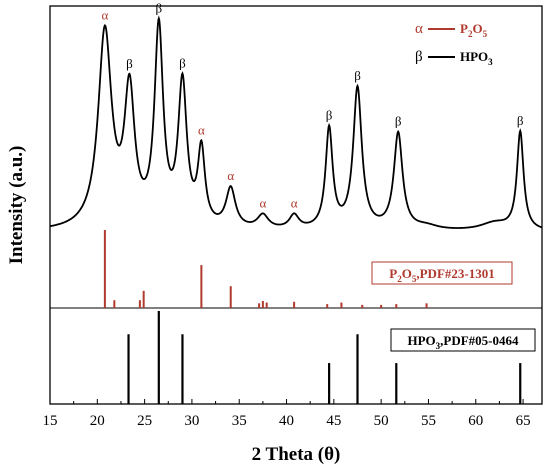 The height and width of the screenshot is (469, 550). Describe the element at coordinates (158, 7) in the screenshot. I see `peak-label-2: β` at that location.